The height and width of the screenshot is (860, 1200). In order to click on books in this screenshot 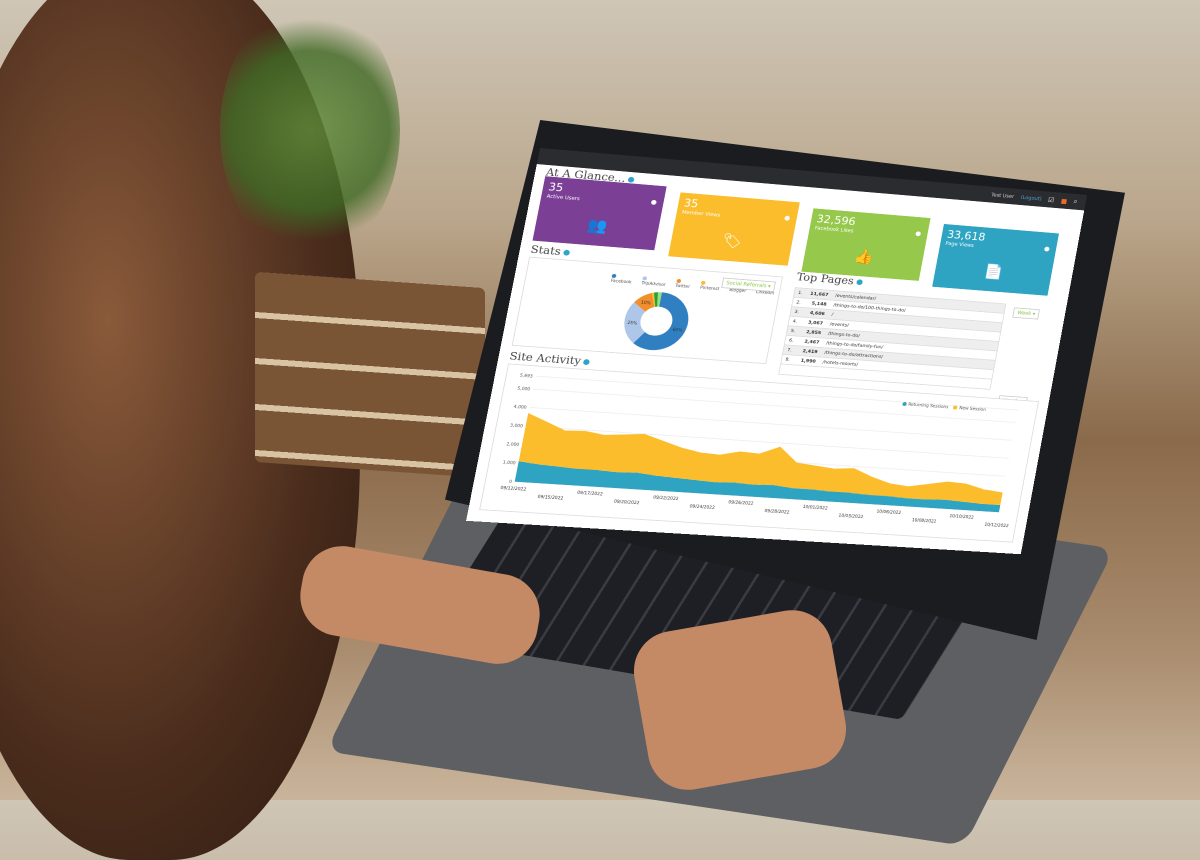, I will do `click(370, 375)`.